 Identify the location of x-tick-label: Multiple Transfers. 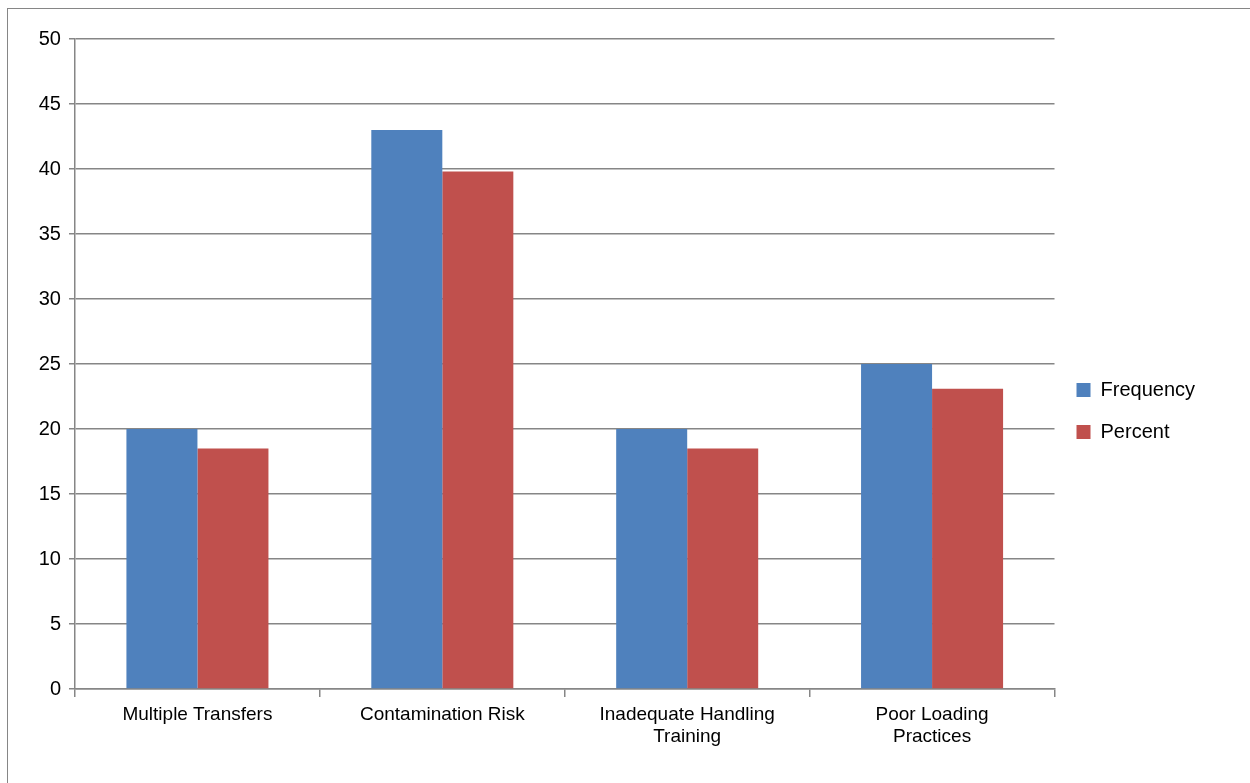
(197, 713).